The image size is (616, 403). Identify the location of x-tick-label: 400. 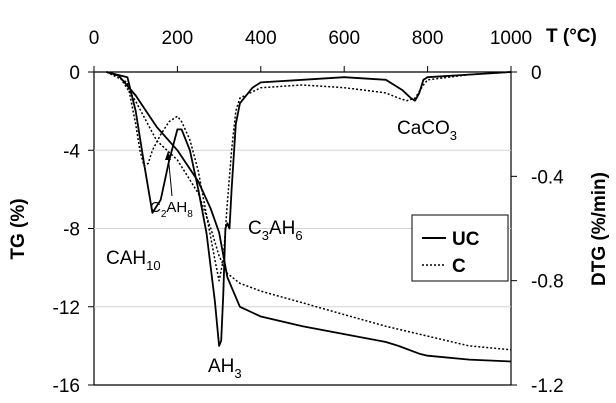
(261, 38).